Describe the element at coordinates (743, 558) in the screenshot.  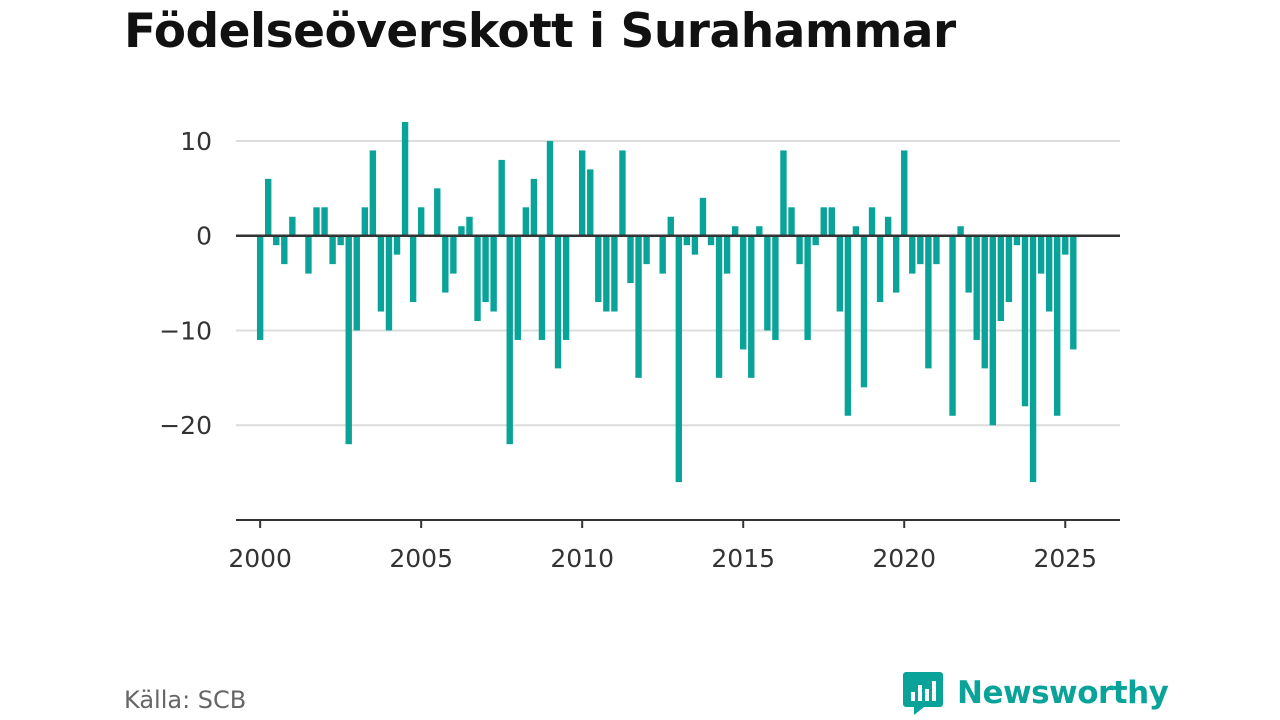
I see `x-tick-label: 2015` at that location.